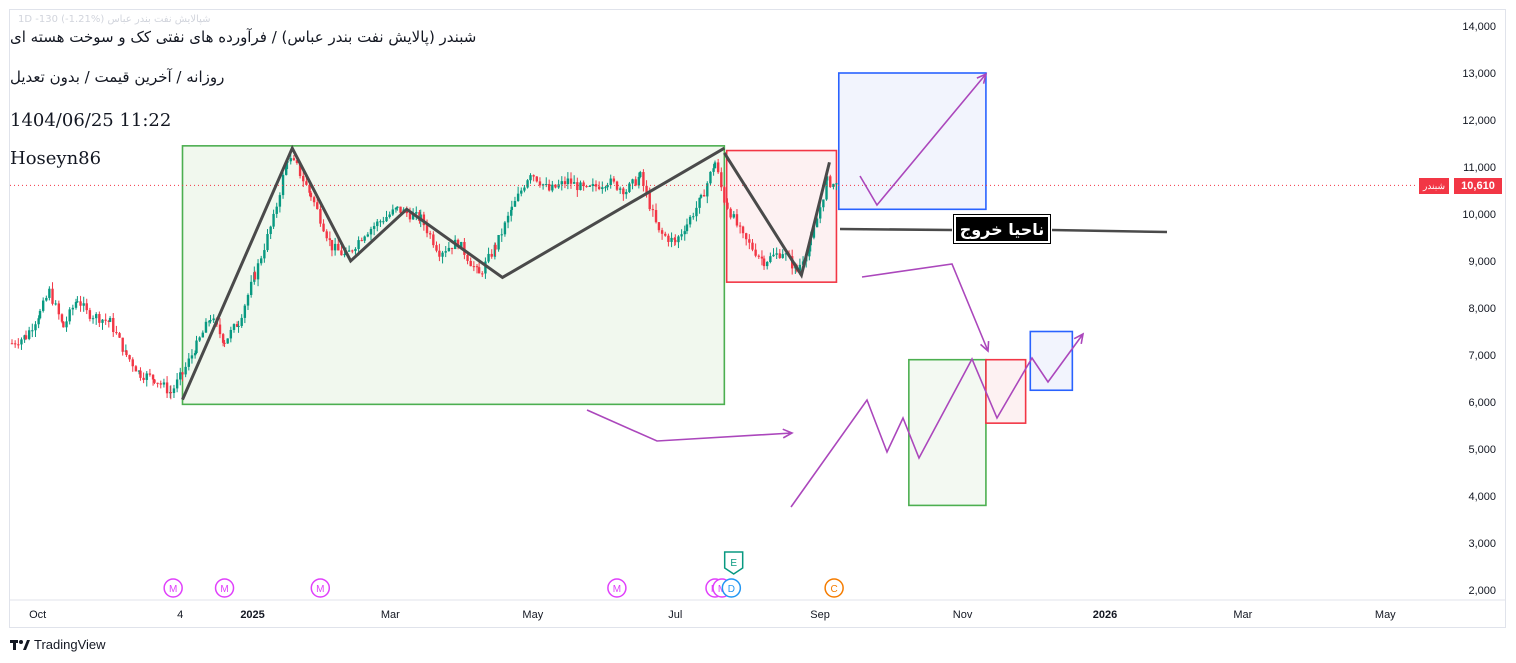 This screenshot has width=1516, height=663. What do you see at coordinates (1109, 231) in the screenshot?
I see `exit-zone-line-right` at bounding box center [1109, 231].